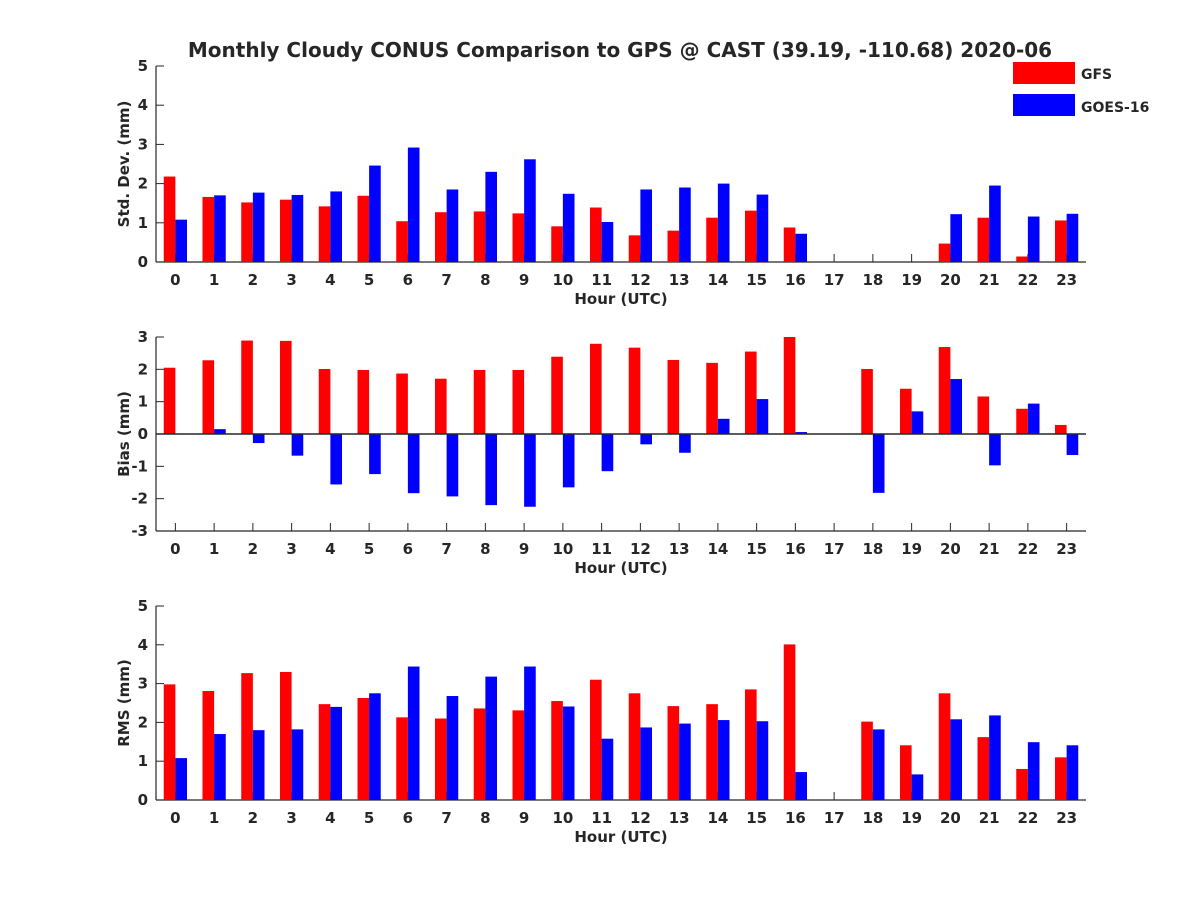  I want to click on x-tick-label: 17, so click(834, 280).